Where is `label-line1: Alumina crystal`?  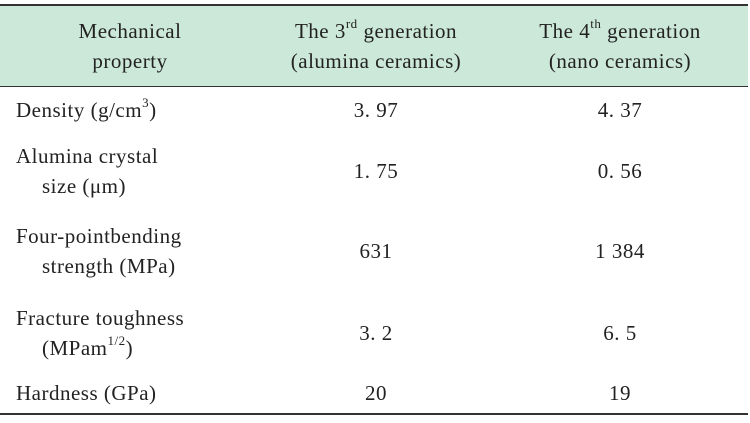
label-line1: Alumina crystal is located at coordinates (87, 156).